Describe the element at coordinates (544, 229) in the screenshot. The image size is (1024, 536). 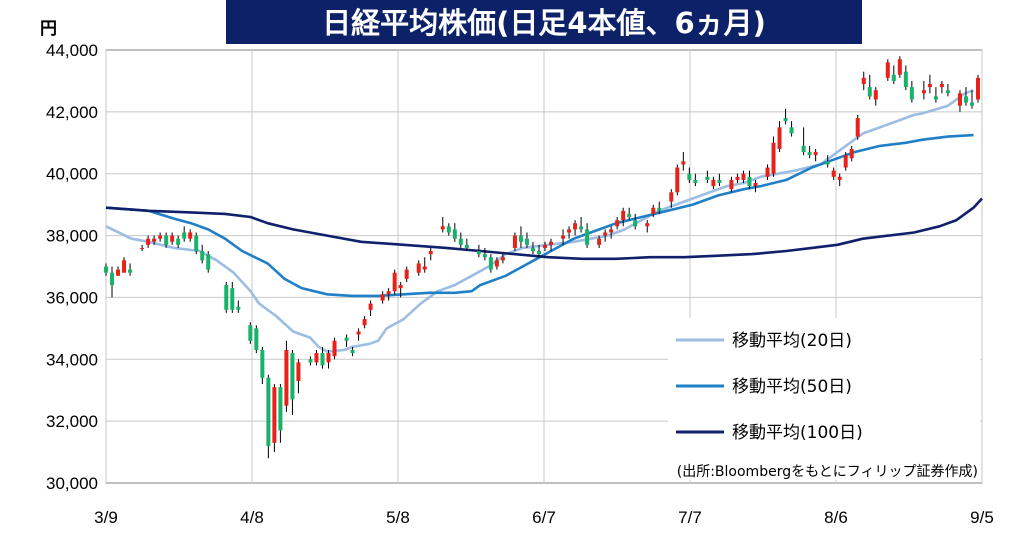
I see `ma-line-ma100` at that location.